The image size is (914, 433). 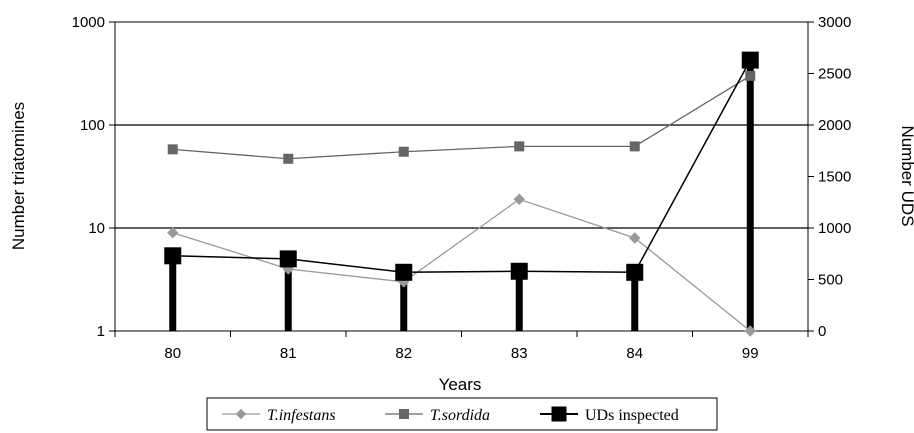 What do you see at coordinates (92, 125) in the screenshot?
I see `left-tick-label: 100` at bounding box center [92, 125].